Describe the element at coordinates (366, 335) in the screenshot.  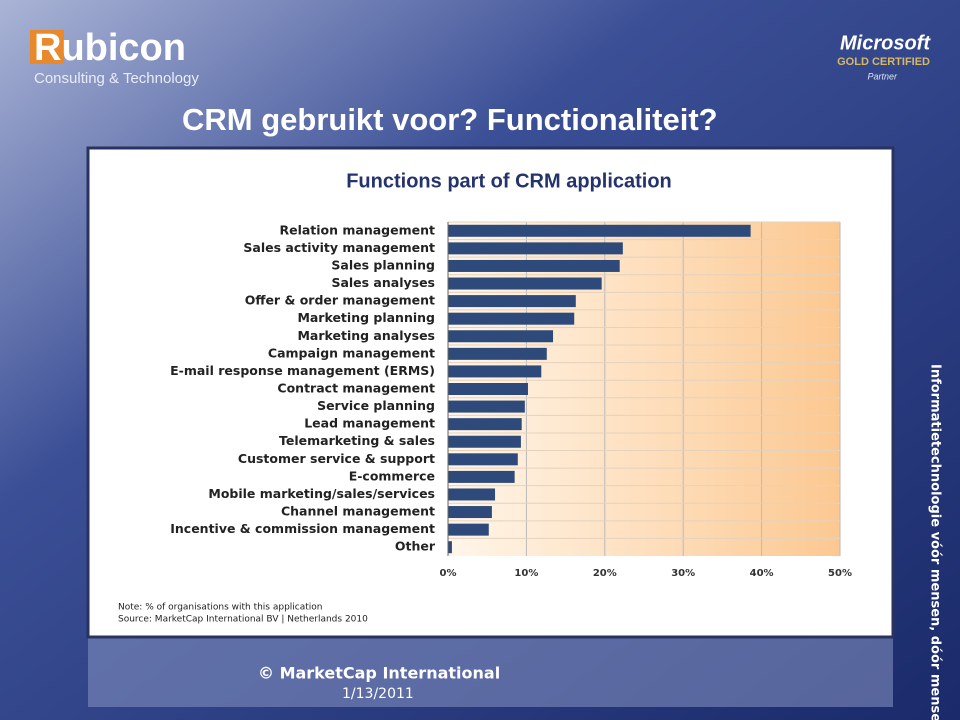
I see `y-tick-label: Marketing analyses` at that location.